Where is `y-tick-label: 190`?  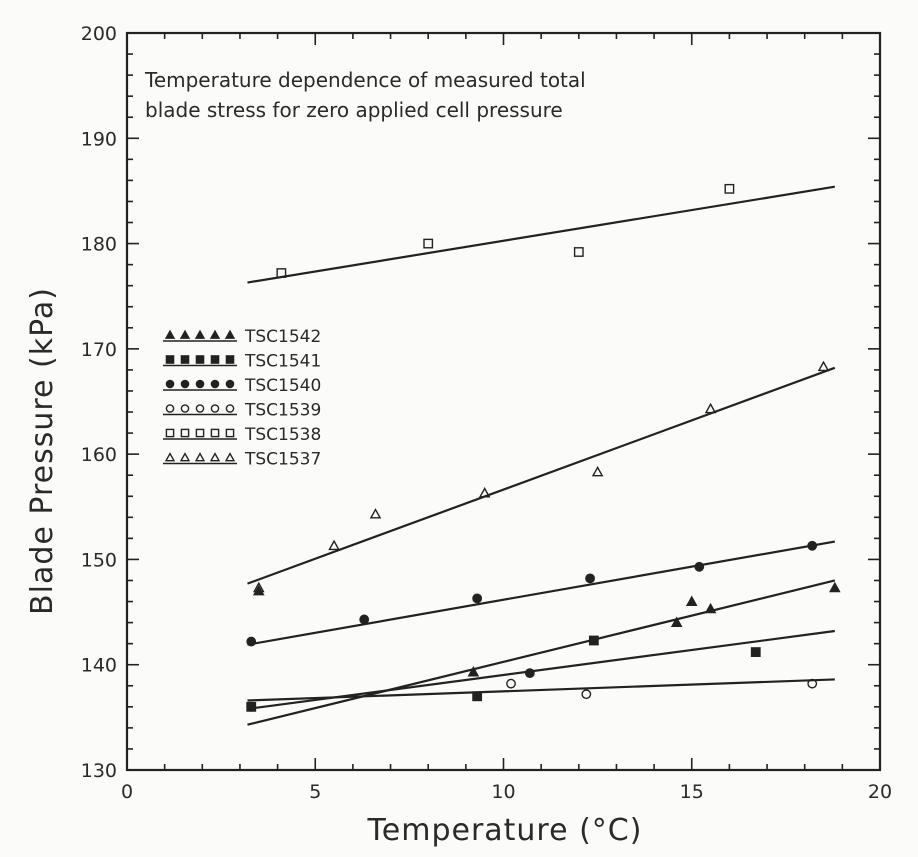
y-tick-label: 190 is located at coordinates (99, 139).